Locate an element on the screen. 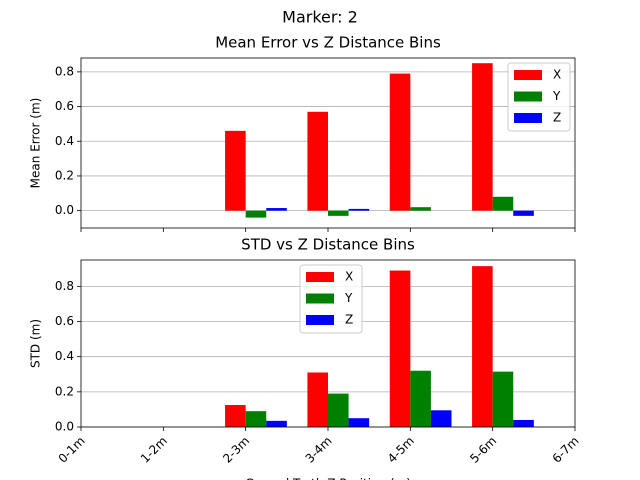  x-axis-label: Ground Truth Z Position (m) is located at coordinates (328, 478).